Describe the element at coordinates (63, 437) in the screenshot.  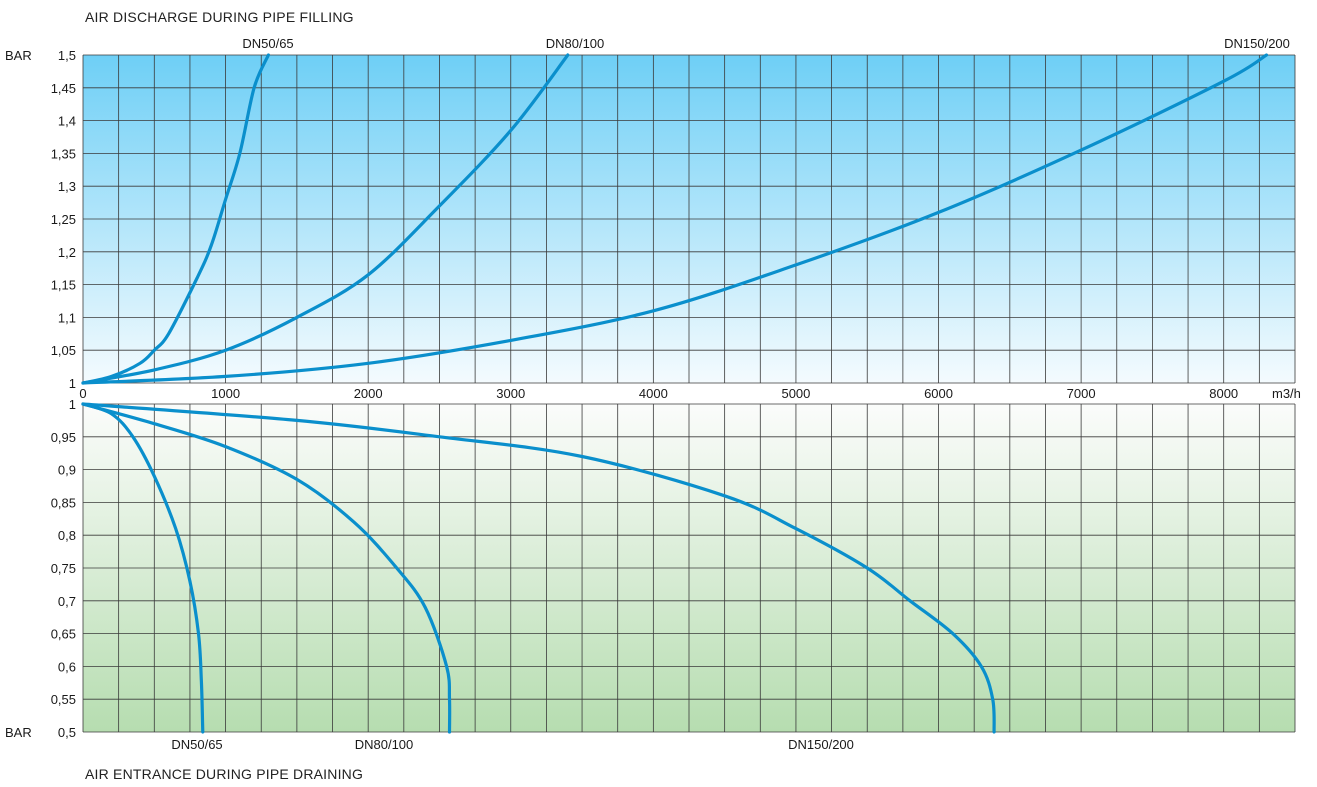
I see `bottom-y-tick-label: 0,95` at that location.